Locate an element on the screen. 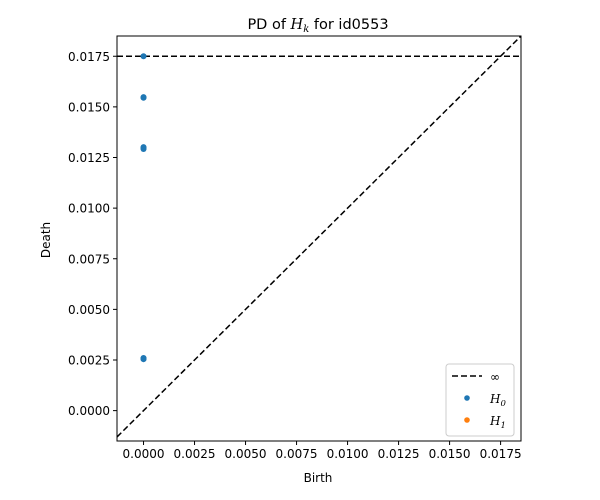  x-tick-label: 0.0075 is located at coordinates (297, 454).